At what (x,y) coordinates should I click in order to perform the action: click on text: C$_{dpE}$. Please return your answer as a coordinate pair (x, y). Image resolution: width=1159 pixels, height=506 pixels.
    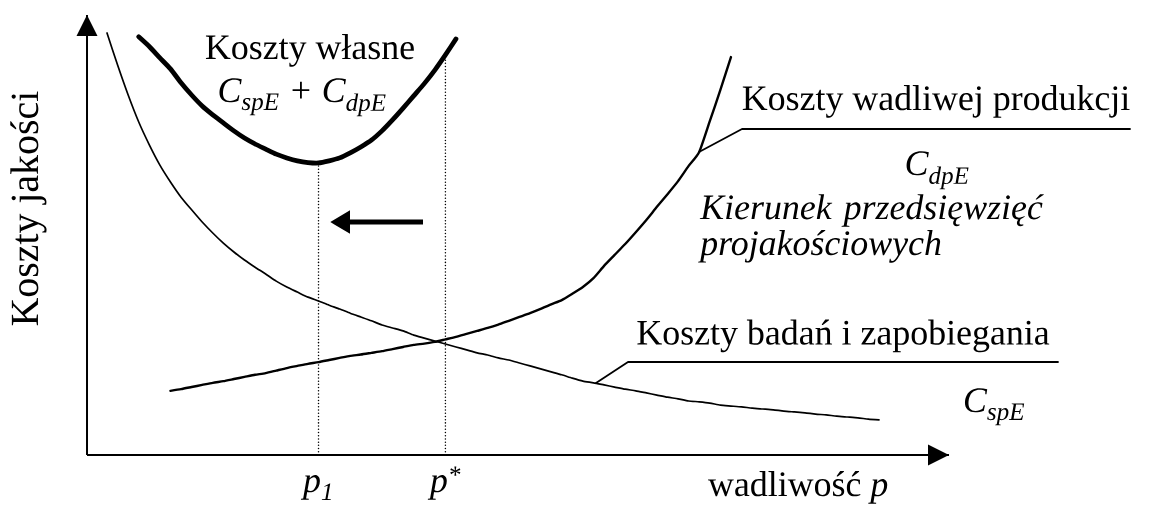
    Looking at the image, I should click on (937, 170).